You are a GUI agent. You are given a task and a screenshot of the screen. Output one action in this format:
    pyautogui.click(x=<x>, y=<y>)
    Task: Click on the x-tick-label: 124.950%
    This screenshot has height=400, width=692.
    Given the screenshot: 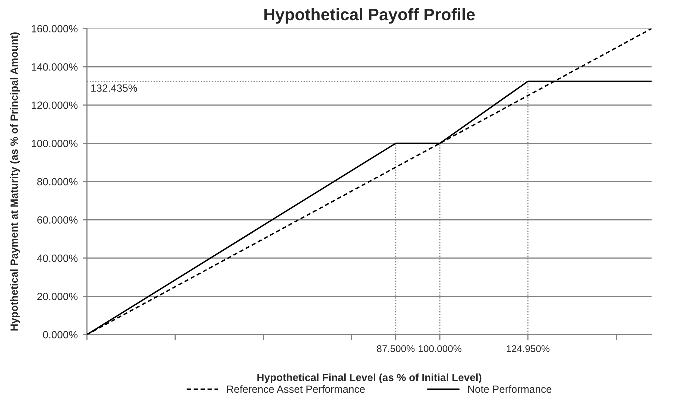 What is the action you would take?
    pyautogui.click(x=528, y=348)
    